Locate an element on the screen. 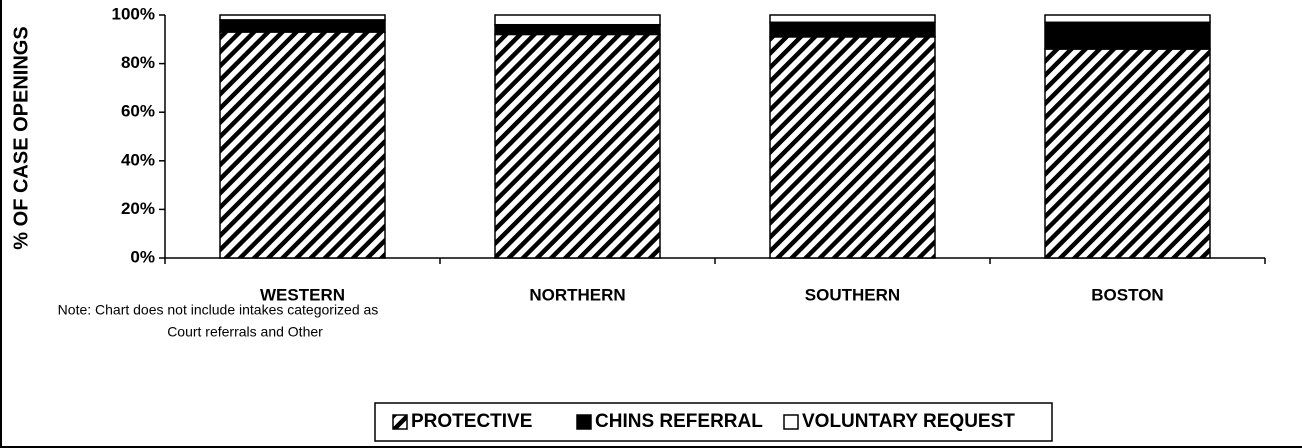 This screenshot has width=1302, height=448. legend-label: CHINS REFERRAL is located at coordinates (679, 421).